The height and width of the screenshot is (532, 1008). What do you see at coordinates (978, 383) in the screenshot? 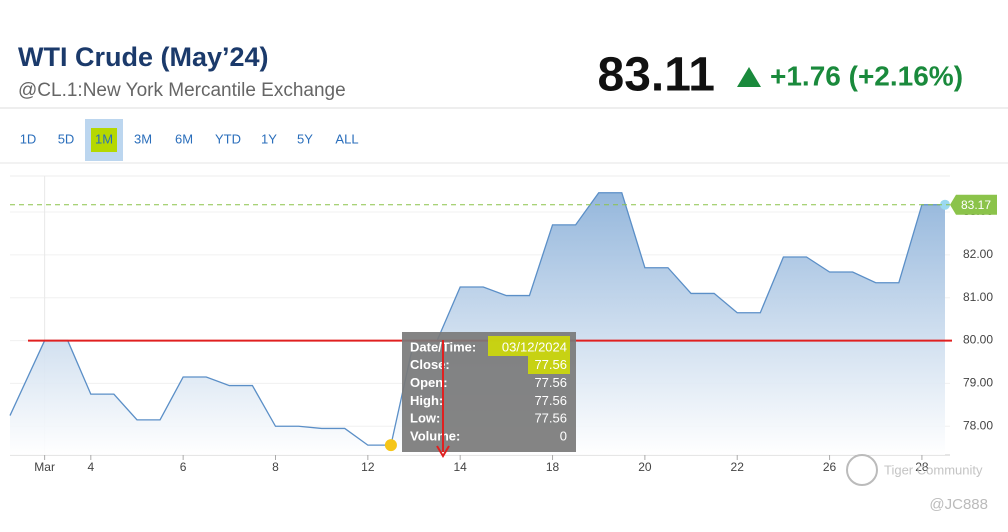
I see `y-tick-label: 79.00` at bounding box center [978, 383].